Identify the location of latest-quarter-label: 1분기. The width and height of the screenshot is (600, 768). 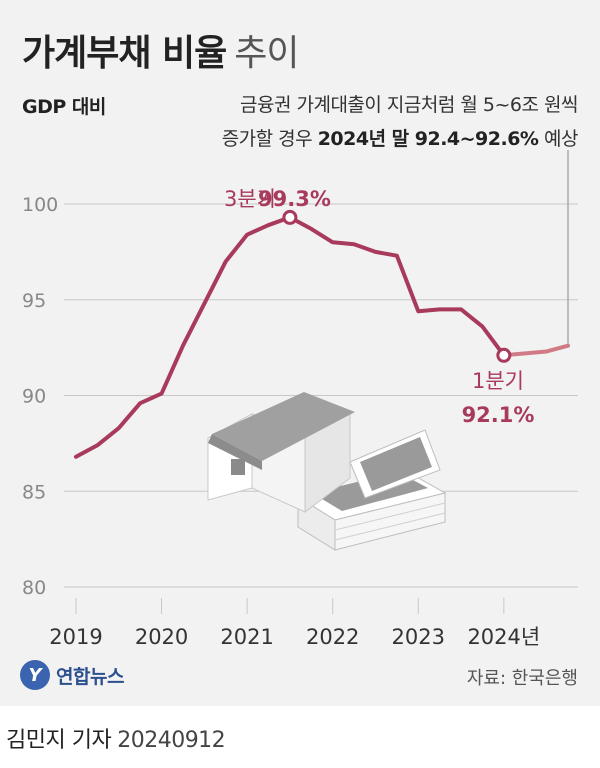
(498, 381).